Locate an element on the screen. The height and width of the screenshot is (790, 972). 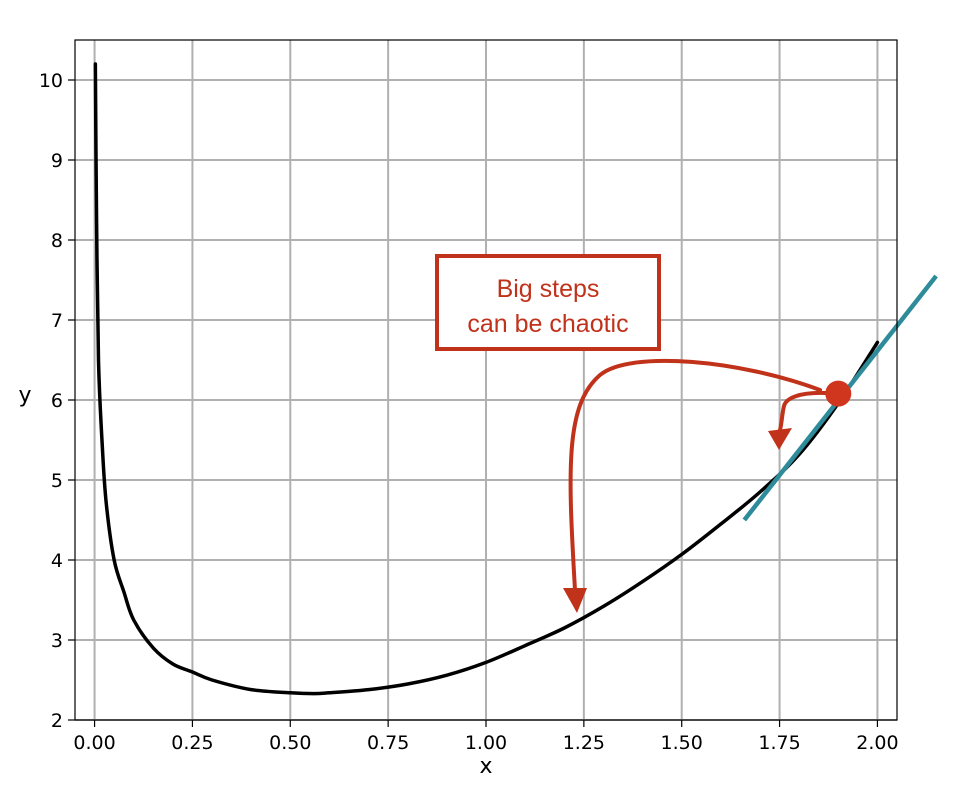
small-step-arrow is located at coordinates (803, 411).